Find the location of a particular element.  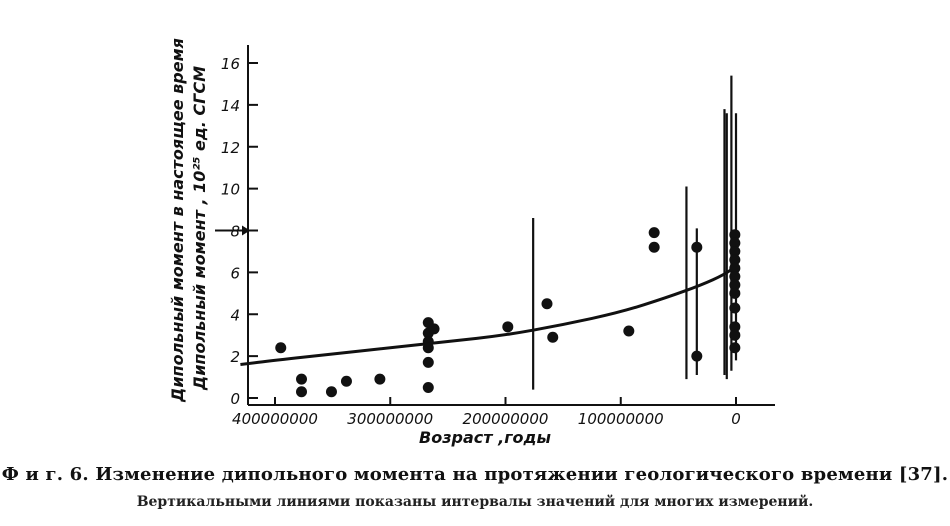

x-tick-label: 400000000 is located at coordinates (275, 419).